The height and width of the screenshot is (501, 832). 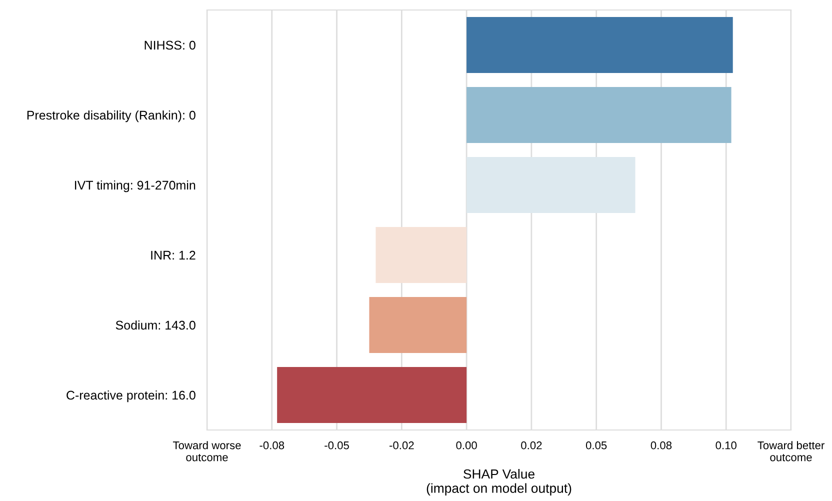 I want to click on x-tick-label: 0.02, so click(x=531, y=445).